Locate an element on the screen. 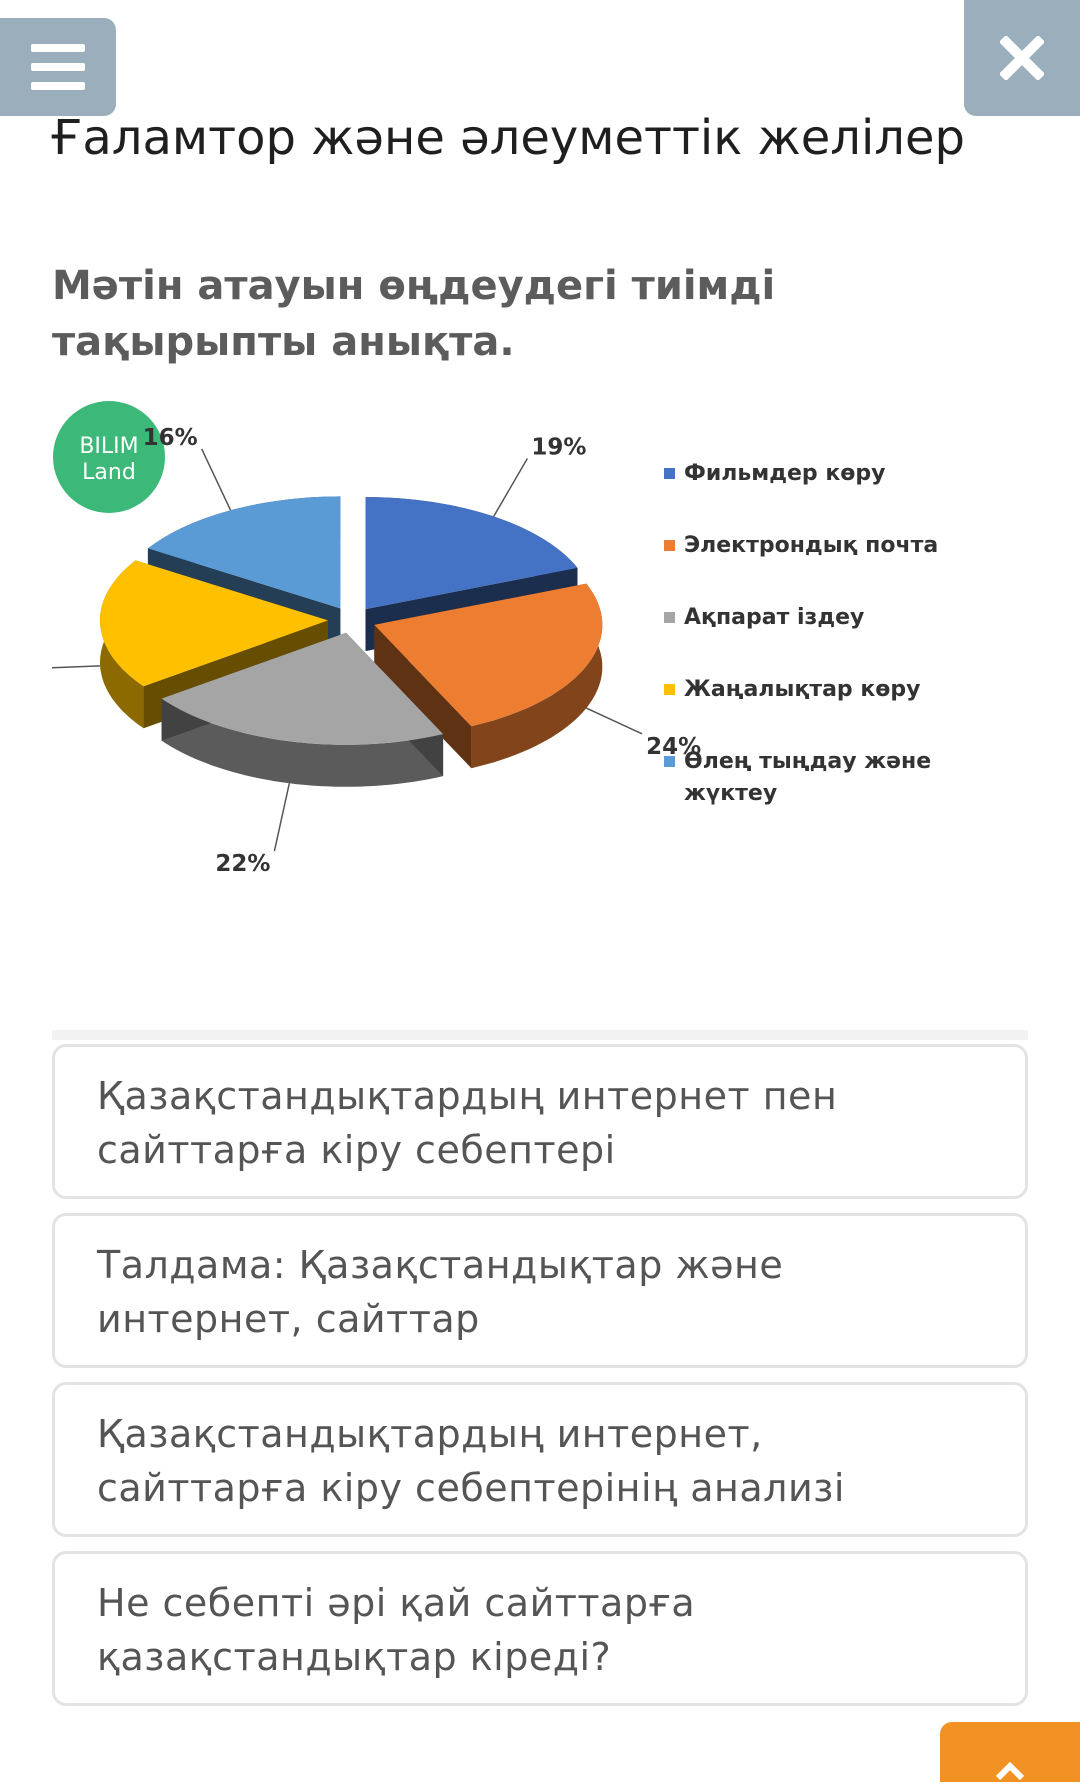 Image resolution: width=1080 pixels, height=1786 pixels. bilim-land-logo: BILIM Land is located at coordinates (109, 457).